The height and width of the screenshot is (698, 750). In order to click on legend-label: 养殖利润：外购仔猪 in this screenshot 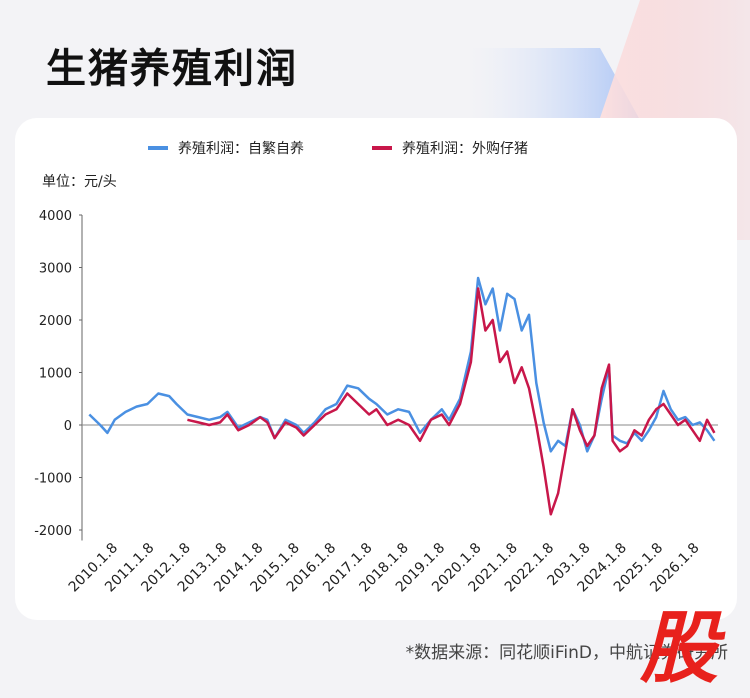, I will do `click(465, 148)`.